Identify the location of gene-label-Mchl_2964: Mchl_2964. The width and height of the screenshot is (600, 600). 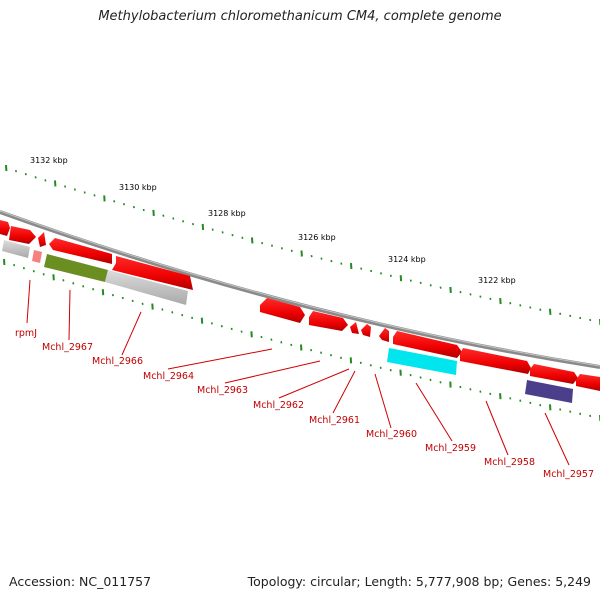
(168, 376).